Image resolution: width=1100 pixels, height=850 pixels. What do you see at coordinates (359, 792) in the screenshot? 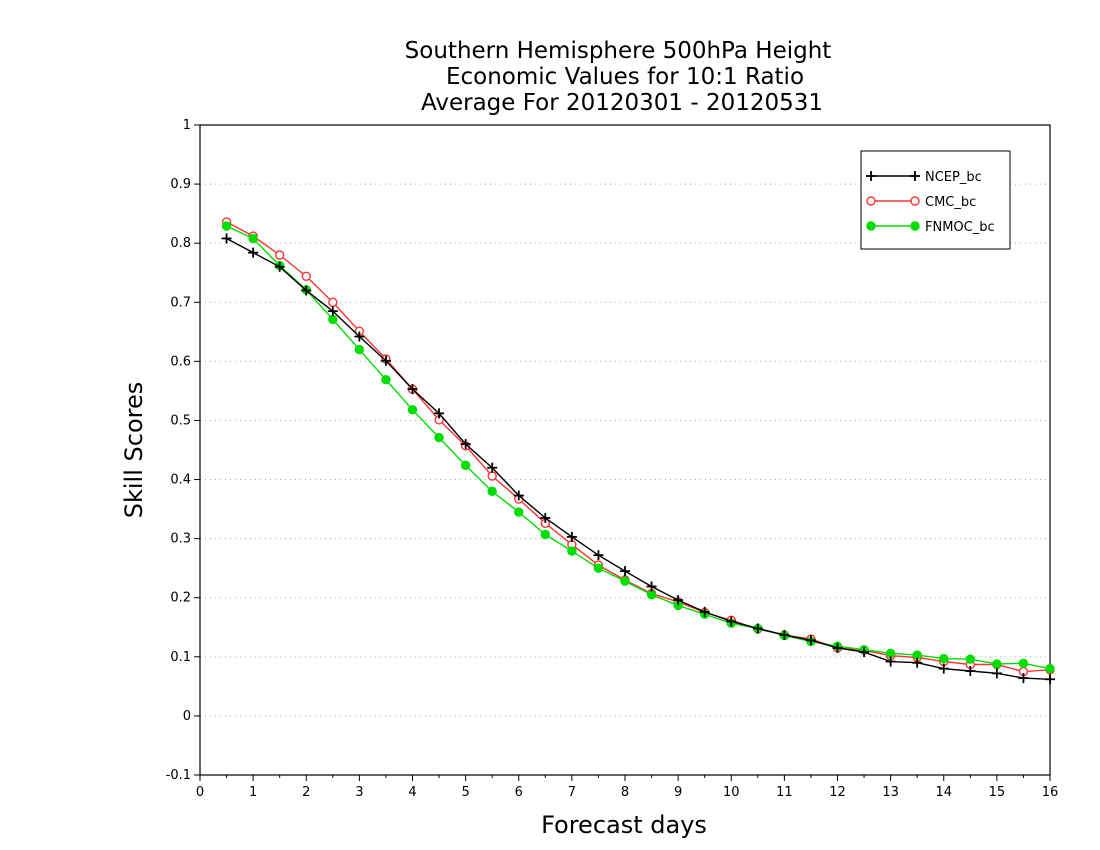
I see `x-tick-label: 3` at bounding box center [359, 792].